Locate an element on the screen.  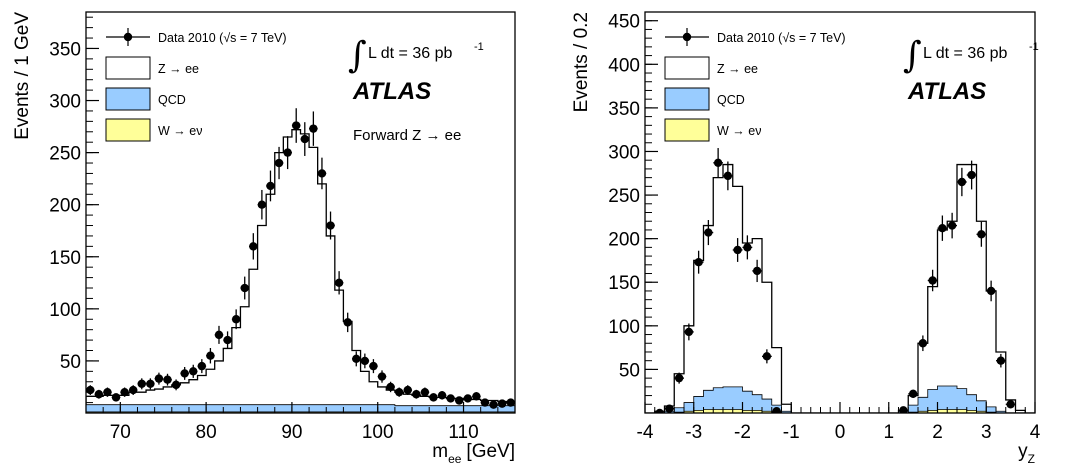
legend-label: QCD is located at coordinates (172, 100).